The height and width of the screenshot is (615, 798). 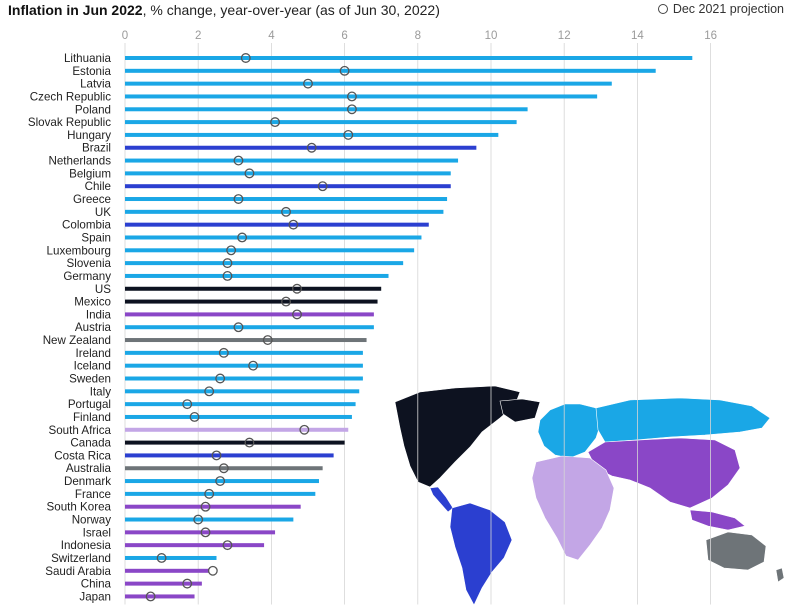 What do you see at coordinates (573, 508) in the screenshot?
I see `map-africa` at bounding box center [573, 508].